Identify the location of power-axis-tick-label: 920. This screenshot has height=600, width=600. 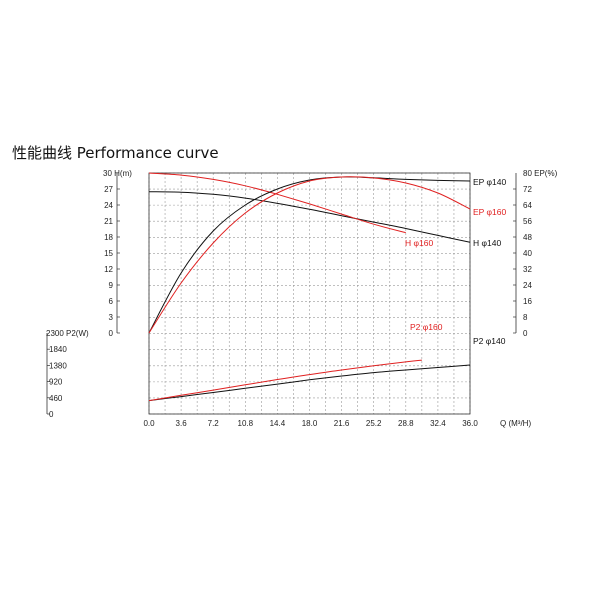
(56, 382).